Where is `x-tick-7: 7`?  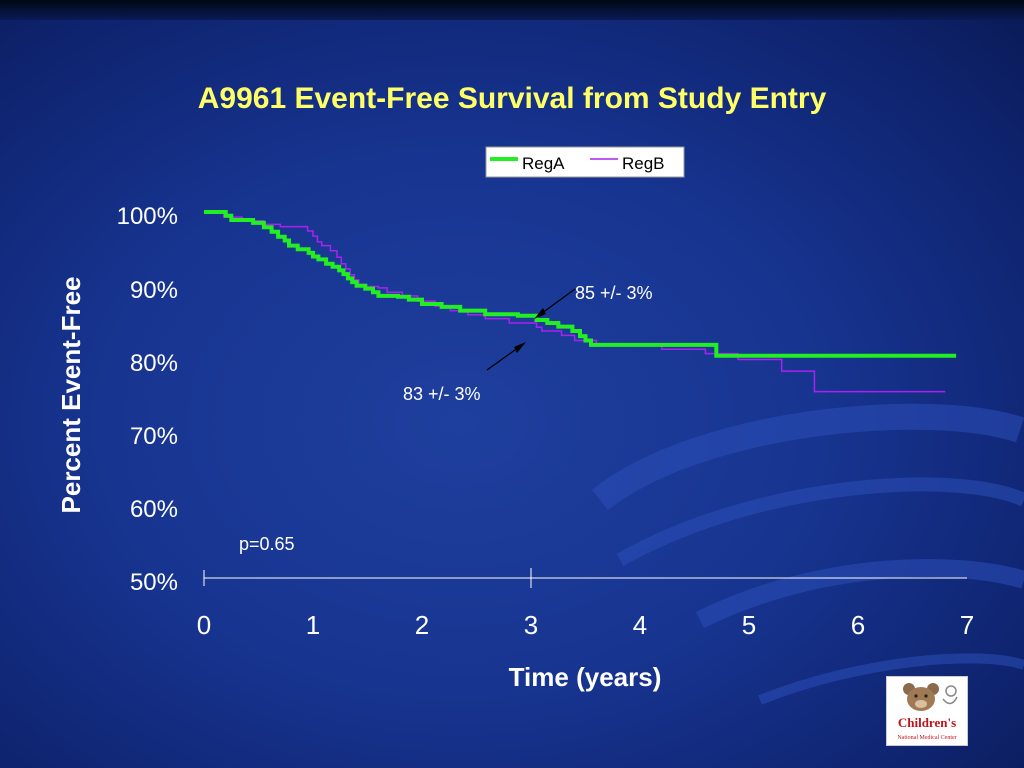 x-tick-7: 7 is located at coordinates (967, 625).